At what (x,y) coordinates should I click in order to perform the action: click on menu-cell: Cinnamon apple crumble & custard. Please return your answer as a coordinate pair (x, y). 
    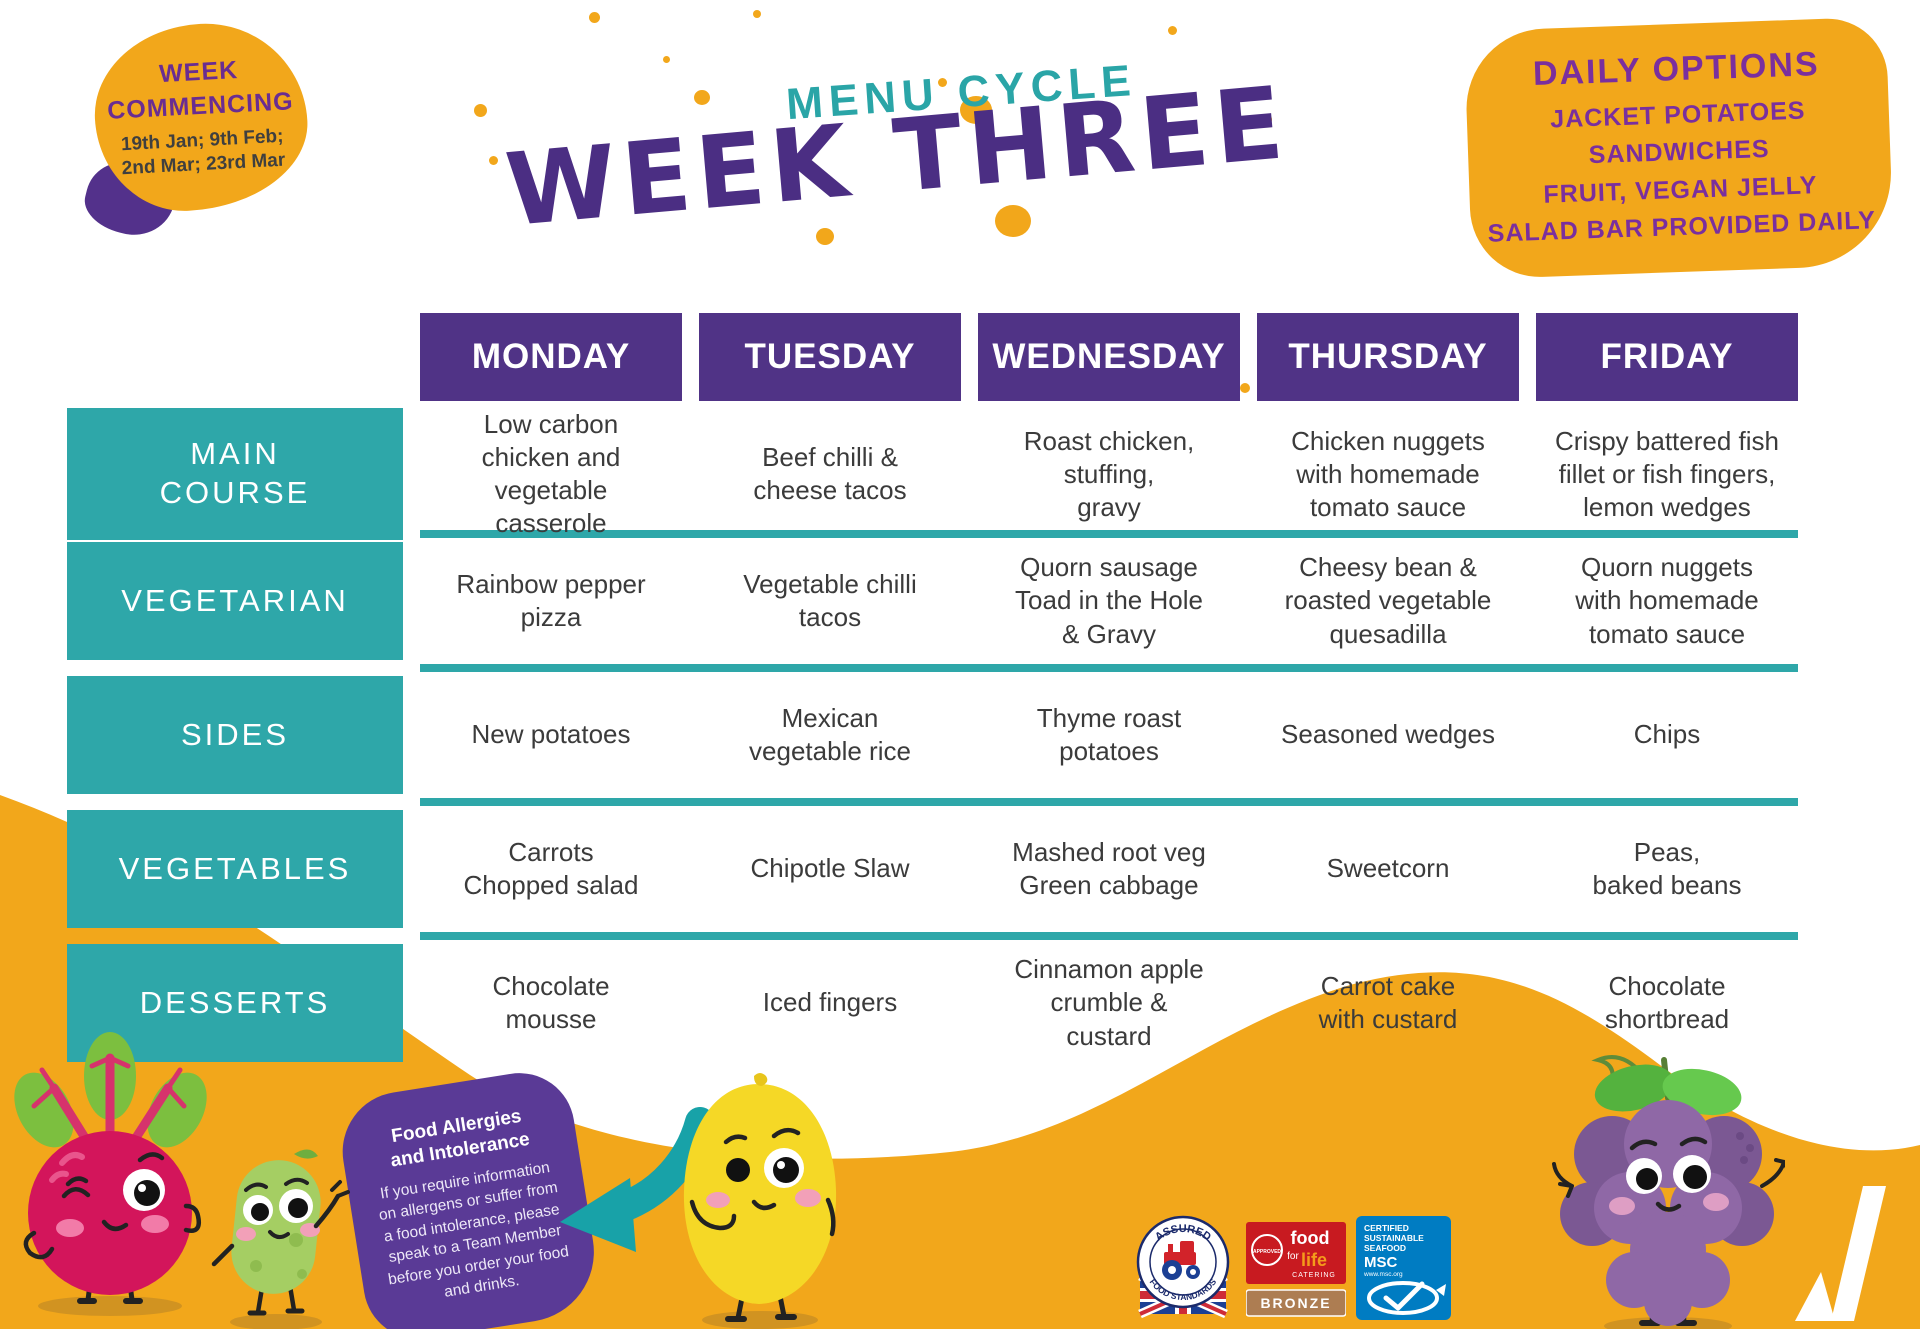
    Looking at the image, I should click on (1109, 1002).